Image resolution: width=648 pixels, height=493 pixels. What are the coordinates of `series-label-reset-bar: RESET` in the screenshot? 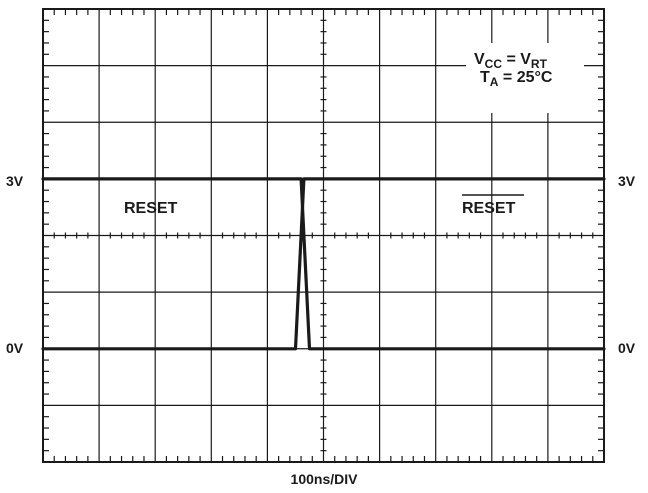 It's located at (489, 208).